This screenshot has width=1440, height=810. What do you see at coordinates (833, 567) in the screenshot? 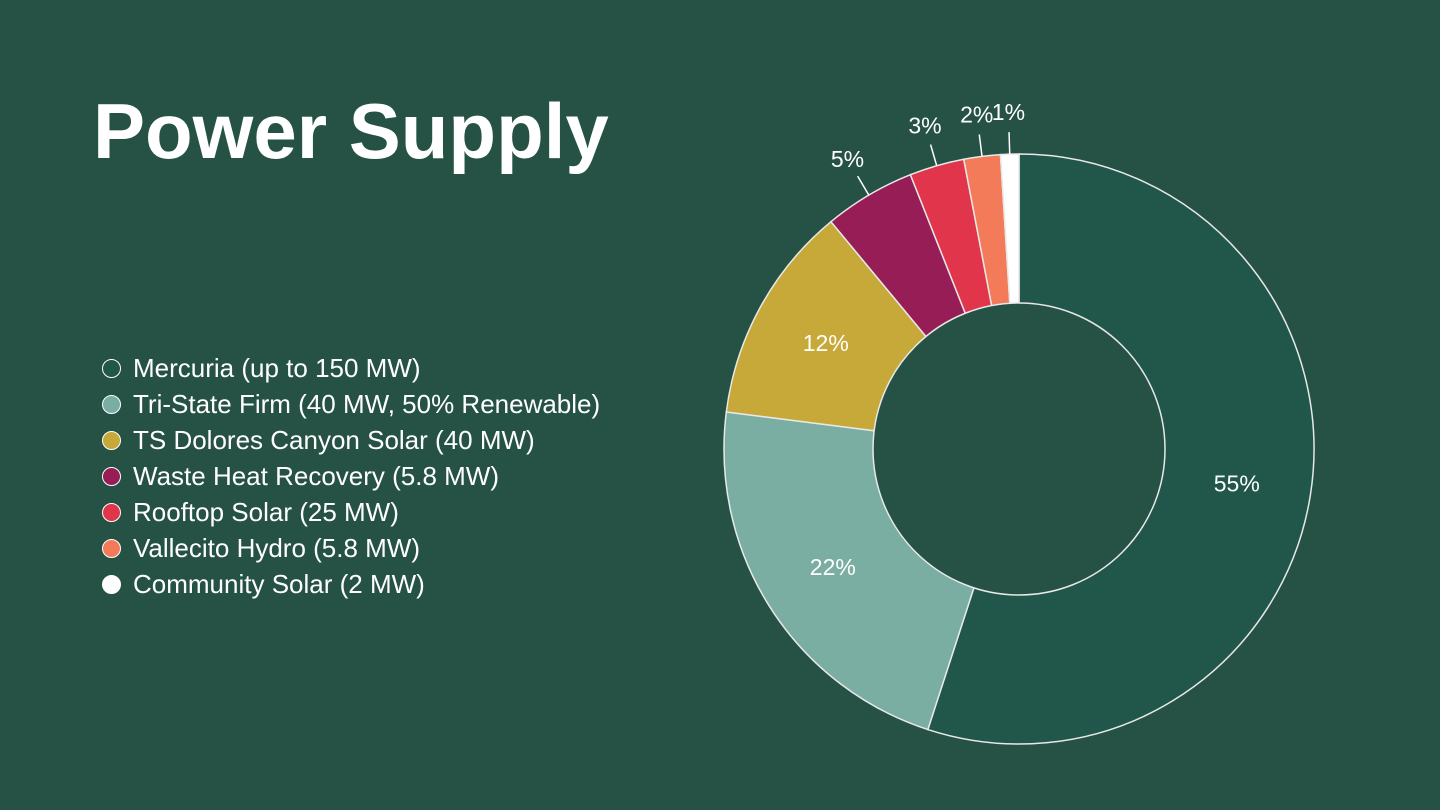
I see `slice-label: 22%` at bounding box center [833, 567].